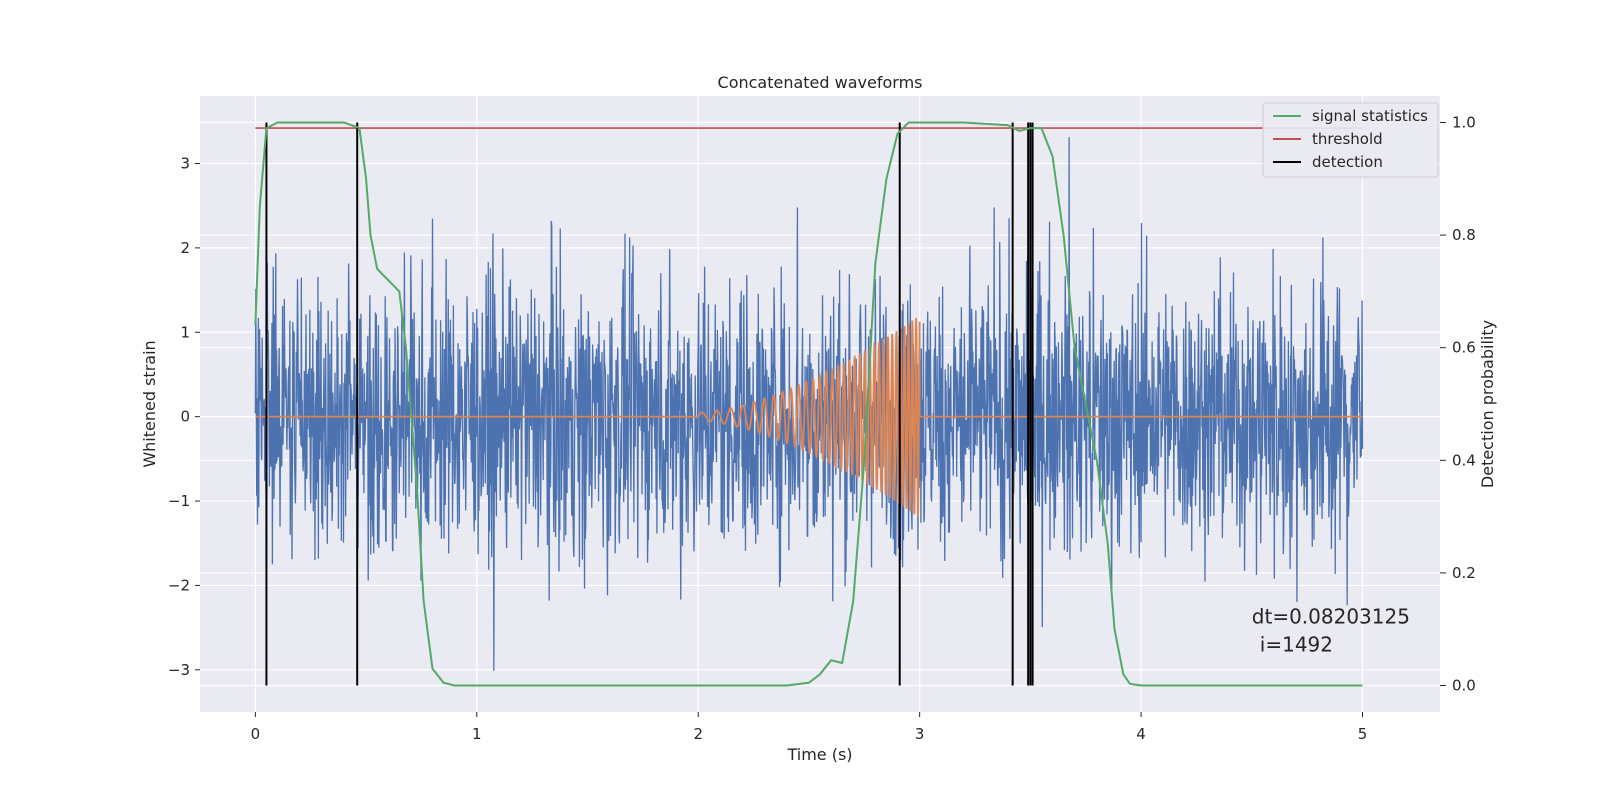 Image resolution: width=1600 pixels, height=800 pixels. Describe the element at coordinates (1464, 122) in the screenshot. I see `y2-tick-label-5: 1.0` at that location.